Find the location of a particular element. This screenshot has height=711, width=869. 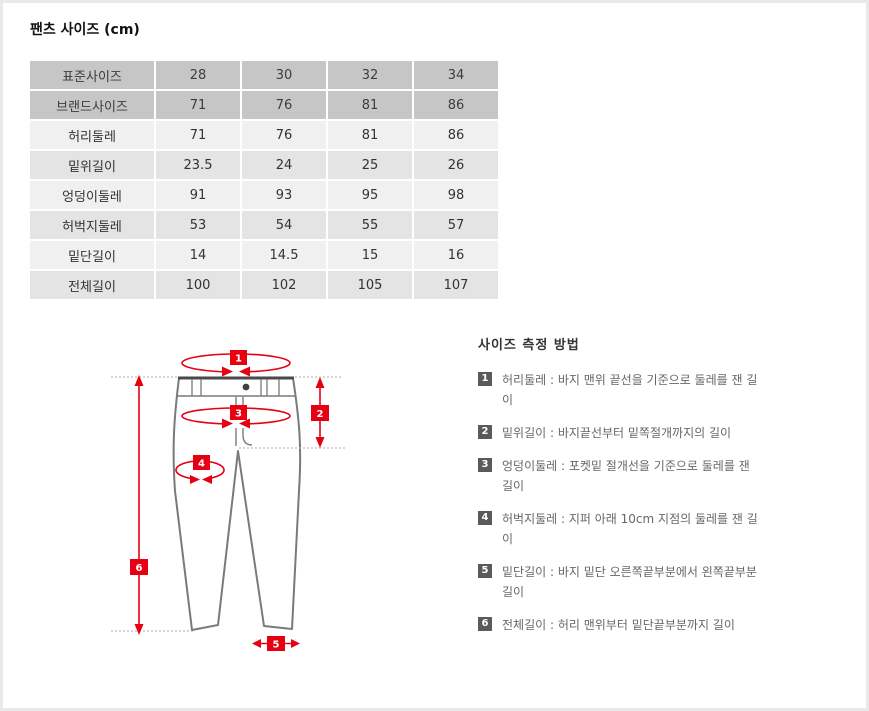

row-label-cell: 전체길이 is located at coordinates (92, 285).